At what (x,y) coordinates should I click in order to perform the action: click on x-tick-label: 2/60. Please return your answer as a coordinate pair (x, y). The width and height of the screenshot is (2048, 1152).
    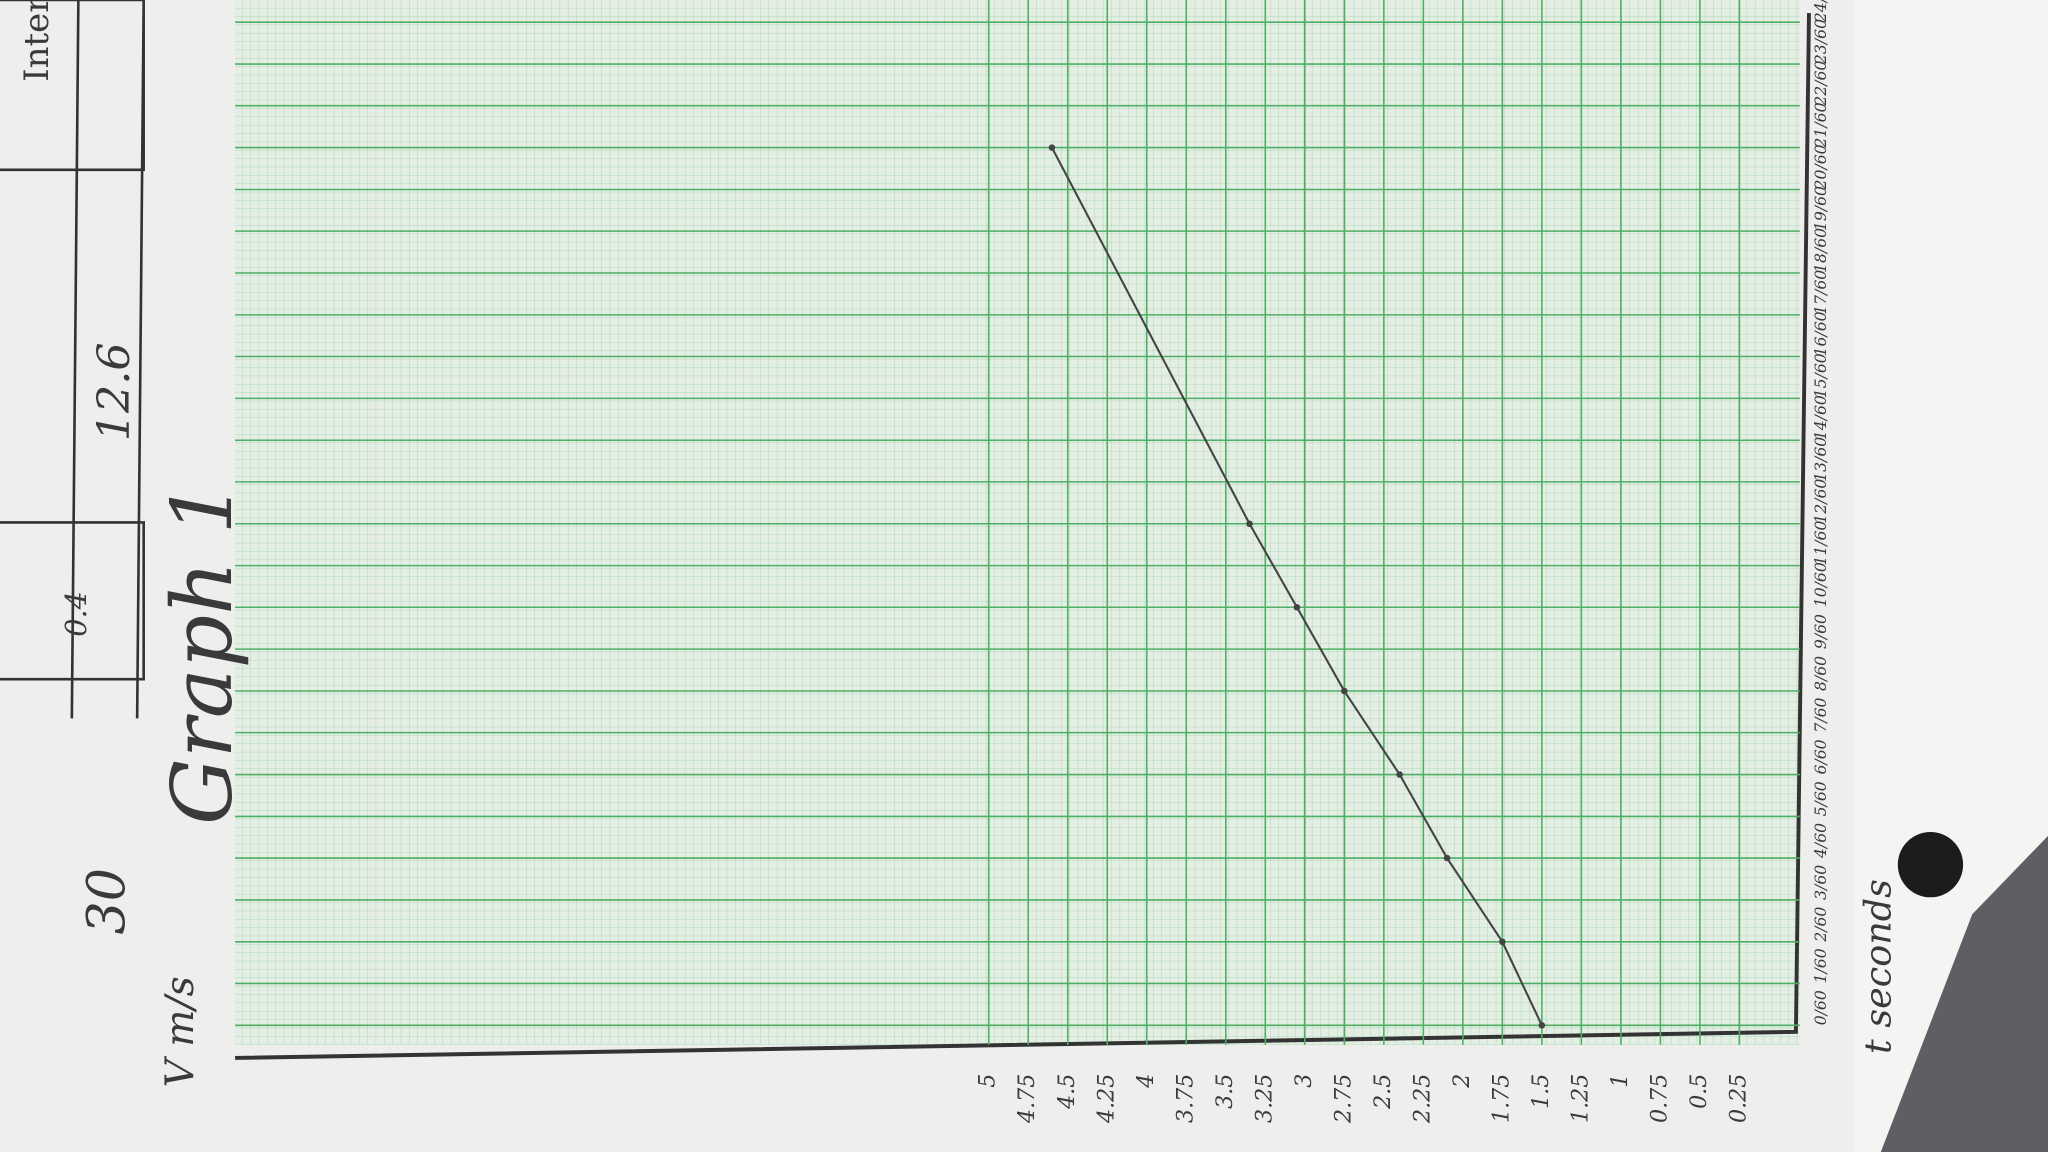
    Looking at the image, I should click on (1820, 925).